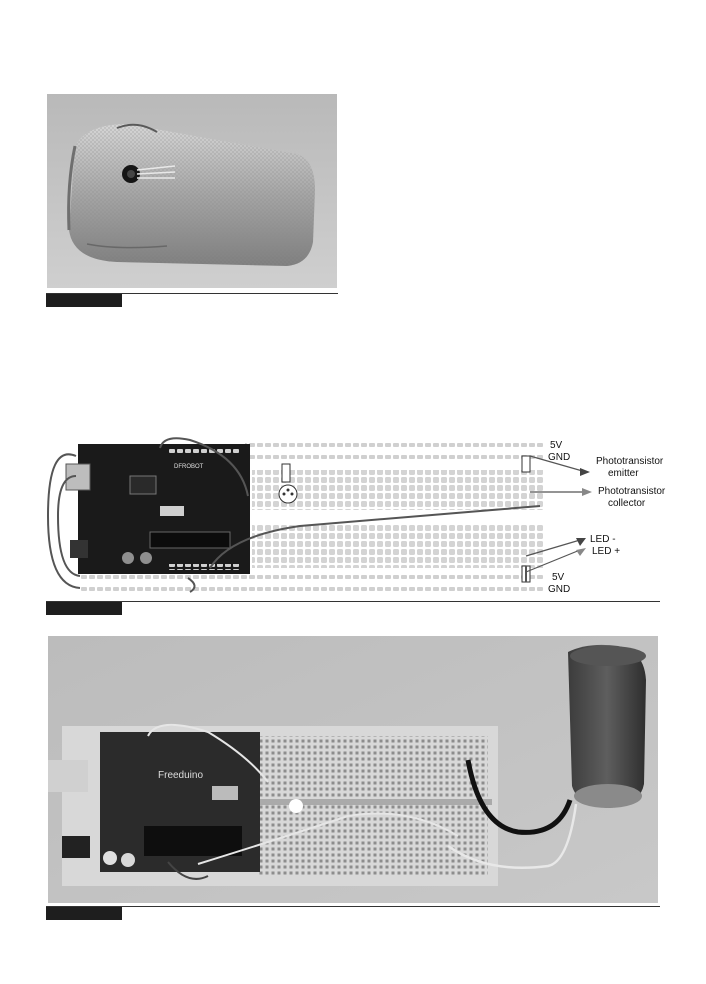 The height and width of the screenshot is (984, 706). Describe the element at coordinates (558, 577) in the screenshot. I see `bottom-5v-label: 5V` at that location.